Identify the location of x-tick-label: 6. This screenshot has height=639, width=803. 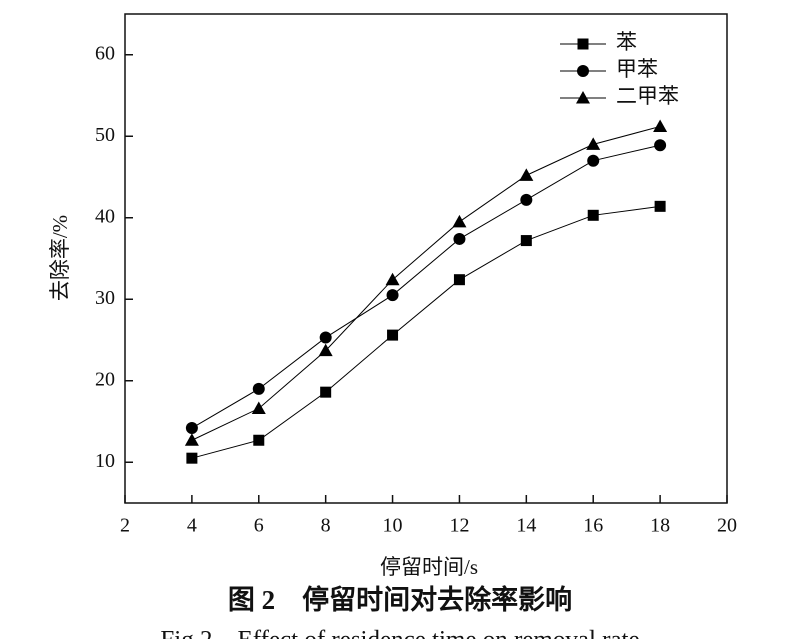
(259, 526).